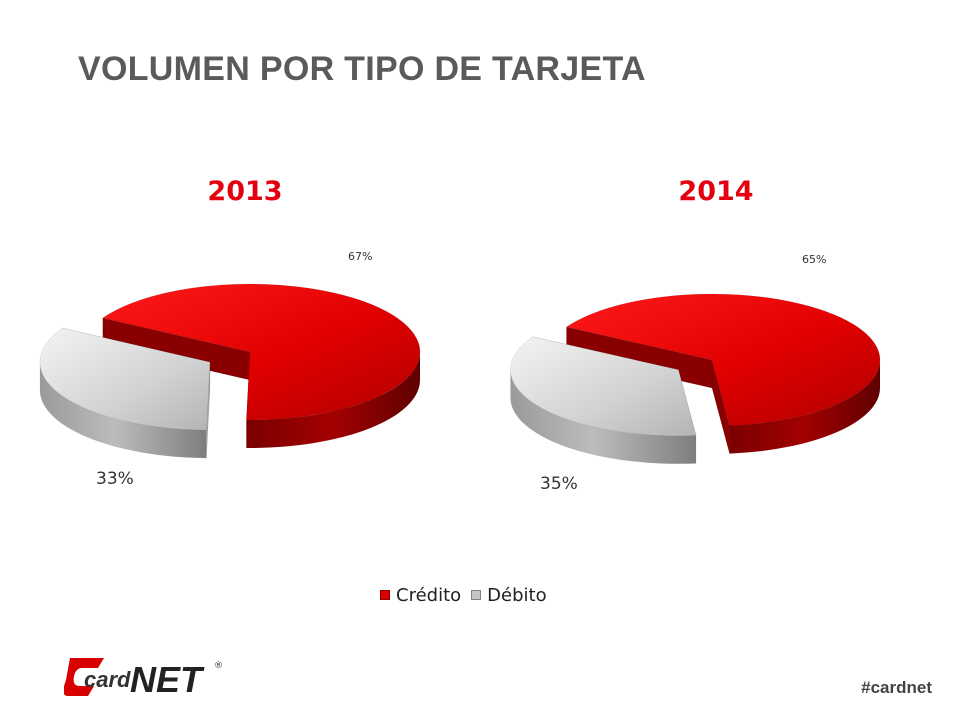 This screenshot has height=720, width=960. I want to click on chart-title-2014: 2014, so click(716, 191).